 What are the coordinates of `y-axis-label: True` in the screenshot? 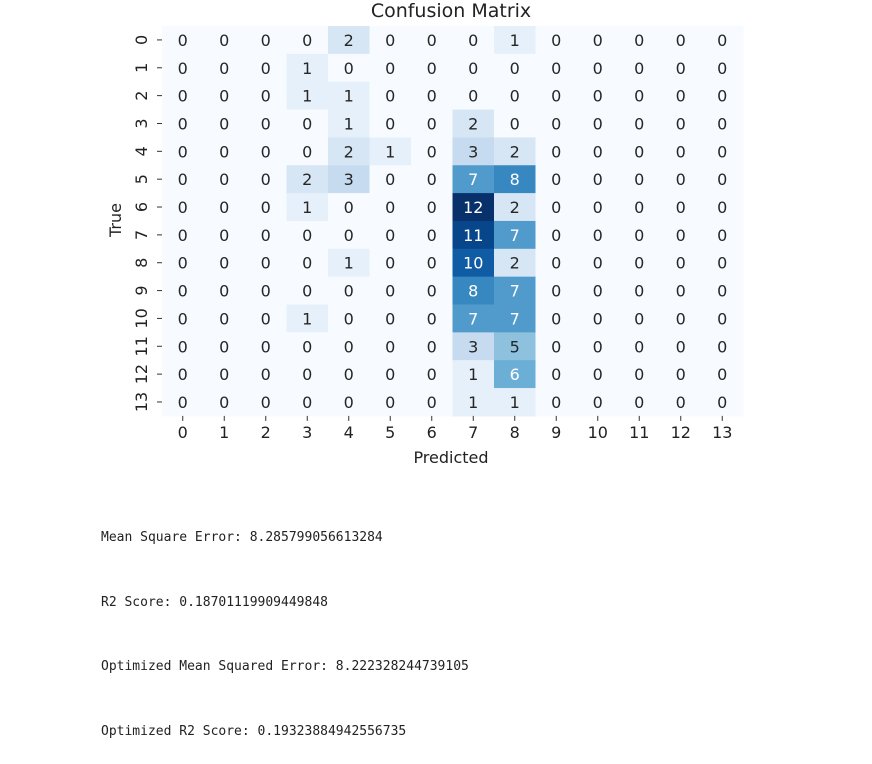 It's located at (115, 220).